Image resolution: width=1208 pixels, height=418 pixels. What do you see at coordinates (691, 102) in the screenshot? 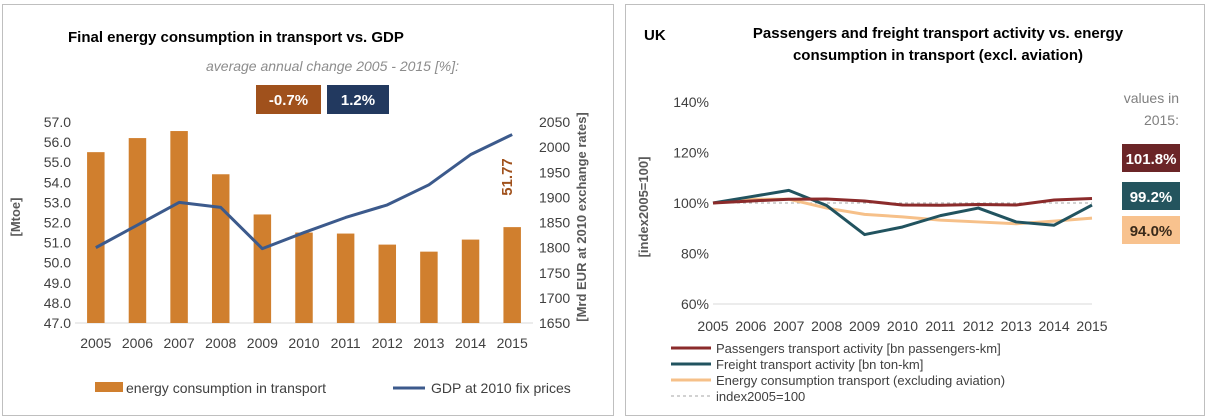
I see `y-tick-label: 140%` at bounding box center [691, 102].